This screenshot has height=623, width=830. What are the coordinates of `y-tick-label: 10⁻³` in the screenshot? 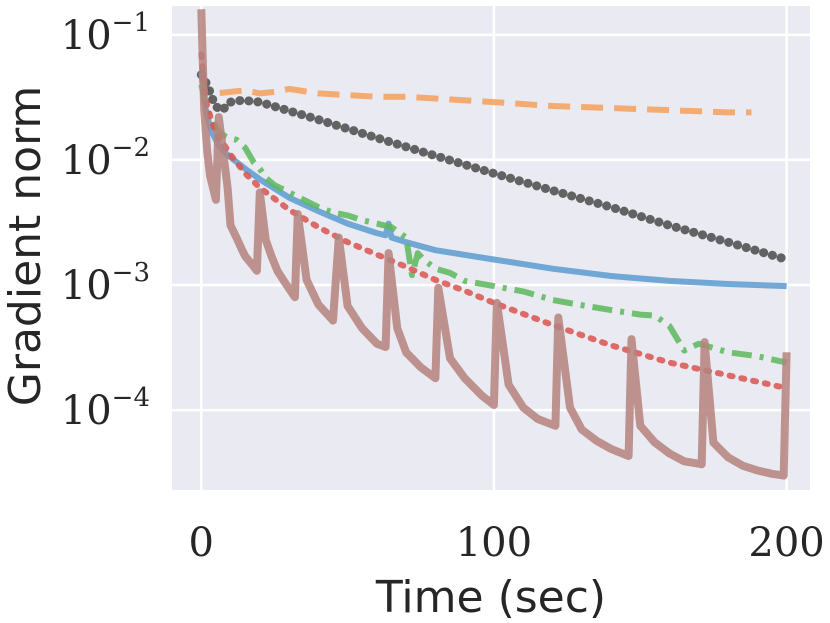 It's located at (105, 283).